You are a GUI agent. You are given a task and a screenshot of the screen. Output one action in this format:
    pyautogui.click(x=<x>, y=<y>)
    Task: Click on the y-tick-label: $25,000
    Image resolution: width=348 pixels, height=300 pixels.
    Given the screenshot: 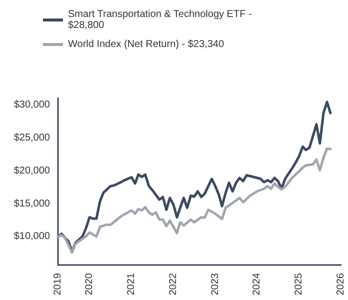 What is the action you would take?
    pyautogui.click(x=32, y=138)
    